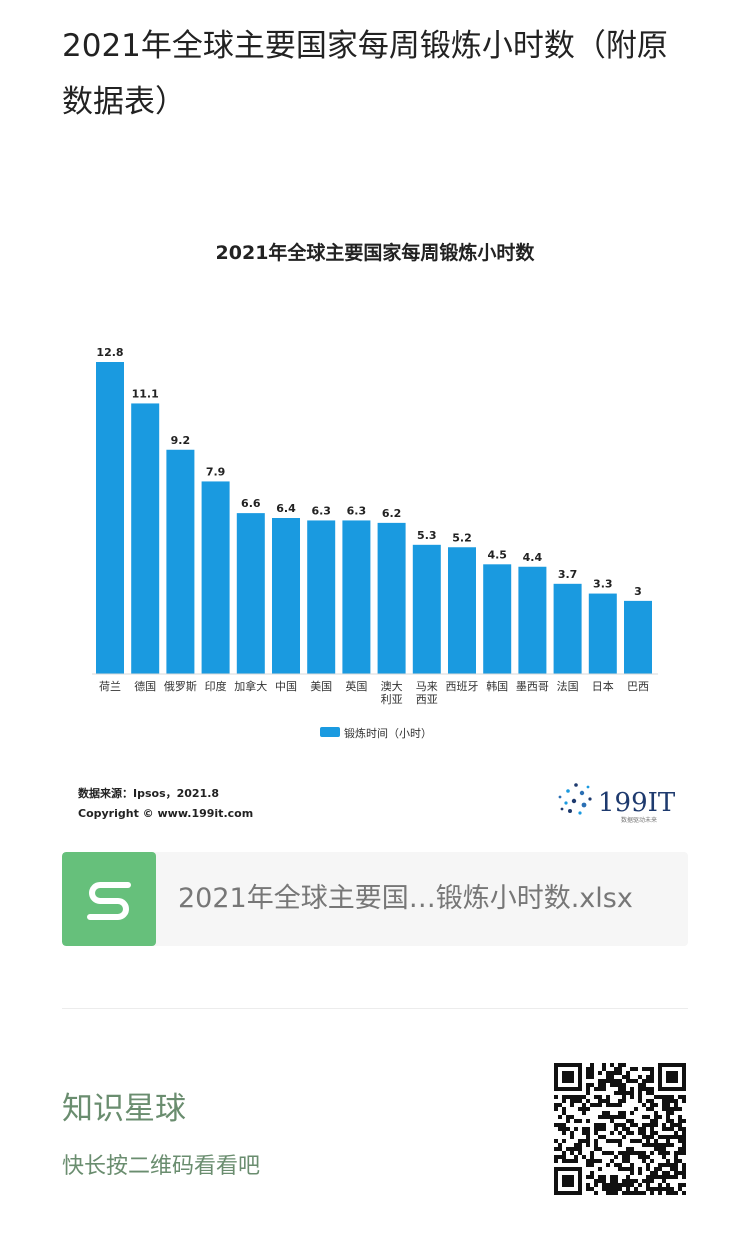 Image resolution: width=750 pixels, height=1249 pixels. Describe the element at coordinates (392, 513) in the screenshot. I see `value-label: 6.2` at that location.